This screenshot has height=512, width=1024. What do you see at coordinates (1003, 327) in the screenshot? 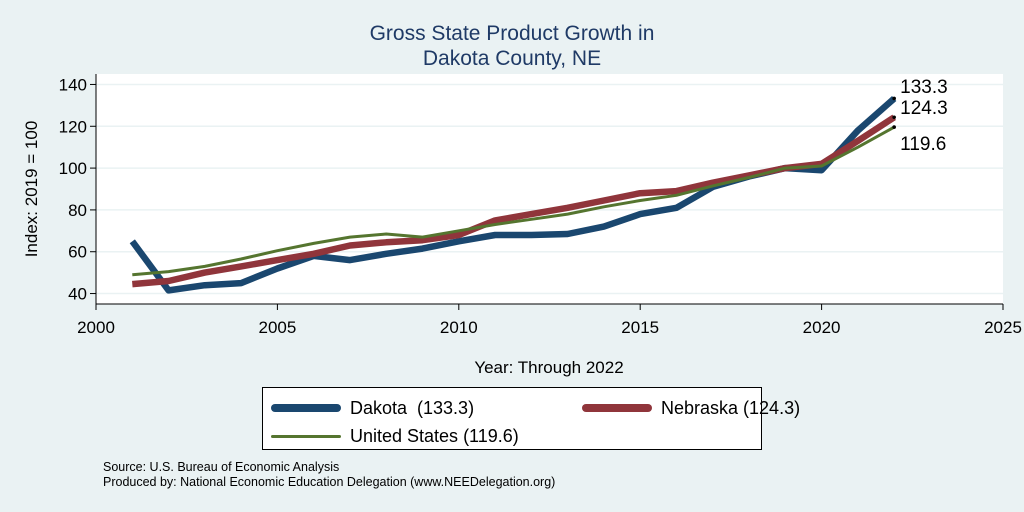
I see `x-tick-label-2025: 2025` at bounding box center [1003, 327].